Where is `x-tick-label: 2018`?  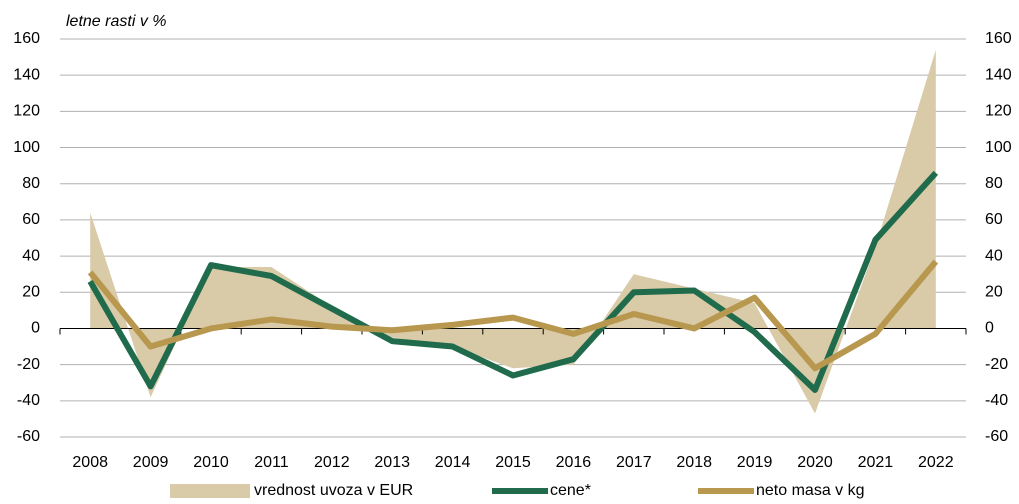 x-tick-label: 2018 is located at coordinates (694, 462).